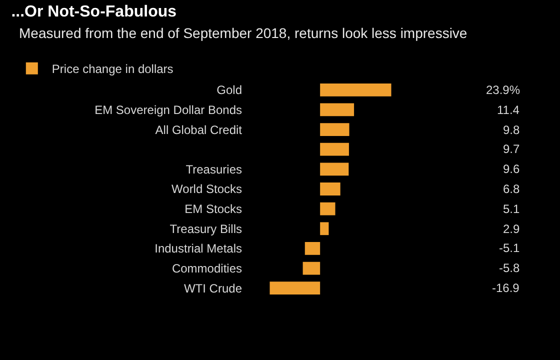 The height and width of the screenshot is (360, 560). What do you see at coordinates (243, 33) in the screenshot?
I see `chart-subtitle: Measured from the end of September 2018, returns look less impressive` at bounding box center [243, 33].